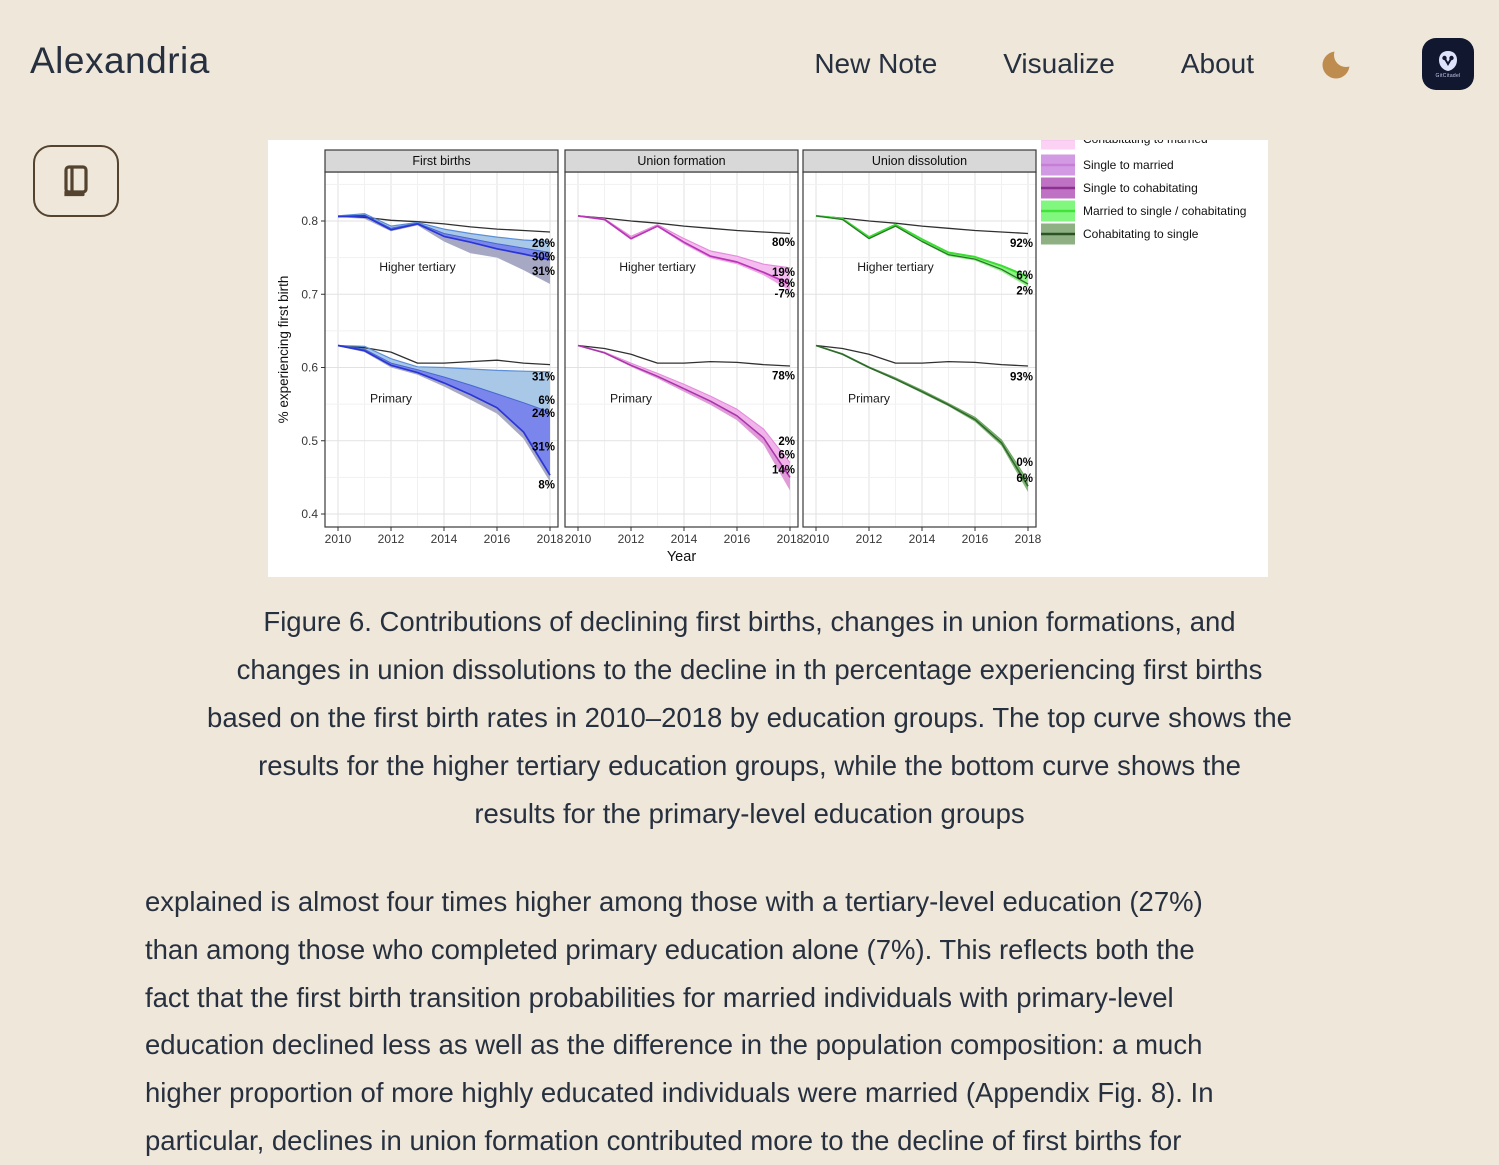 Image resolution: width=1499 pixels, height=1165 pixels. I want to click on svg-text: 78%, so click(783, 377).